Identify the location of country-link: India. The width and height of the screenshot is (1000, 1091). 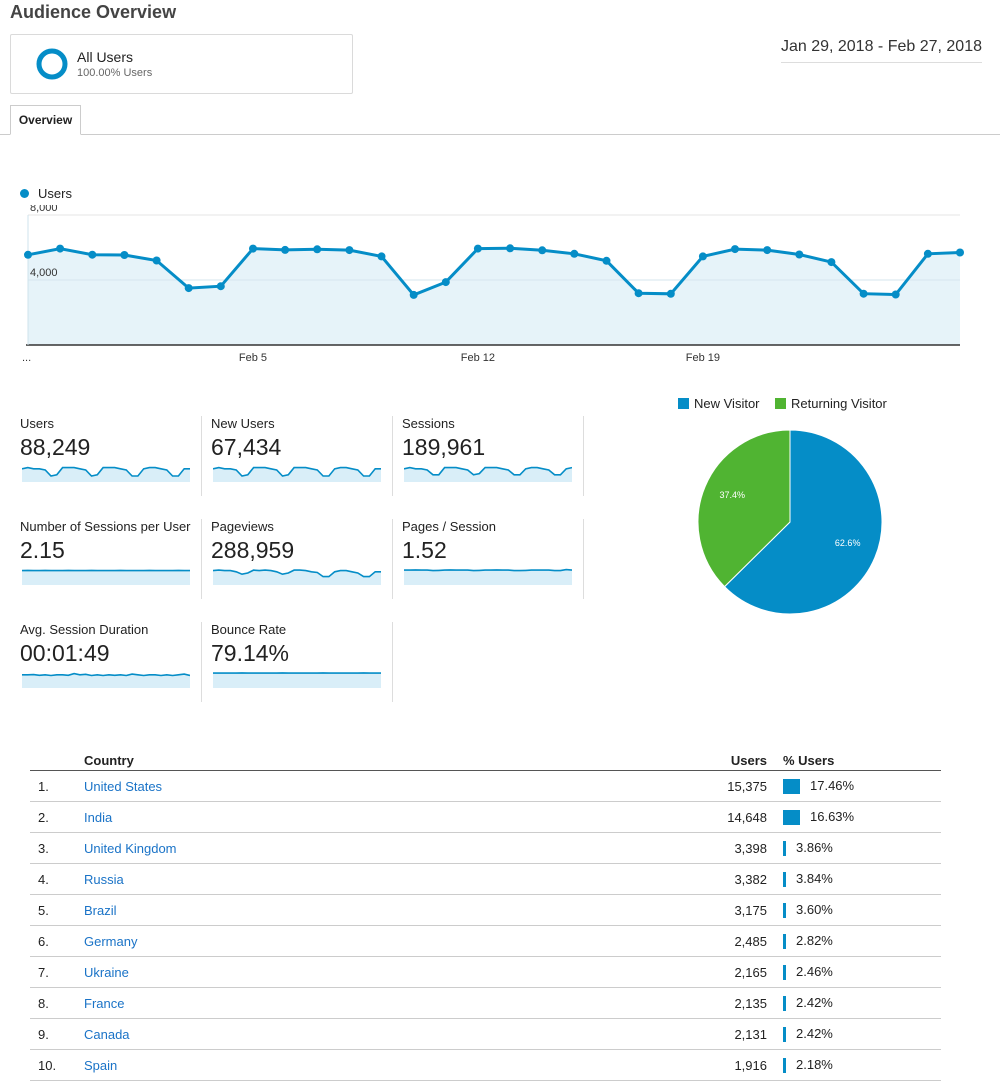
(380, 817).